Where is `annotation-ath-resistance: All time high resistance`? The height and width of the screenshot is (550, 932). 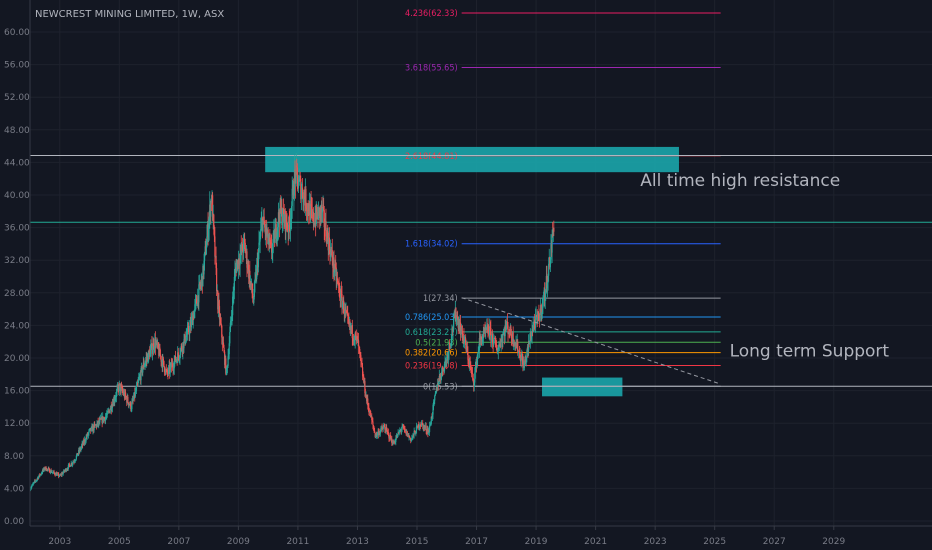
annotation-ath-resistance: All time high resistance is located at coordinates (740, 181).